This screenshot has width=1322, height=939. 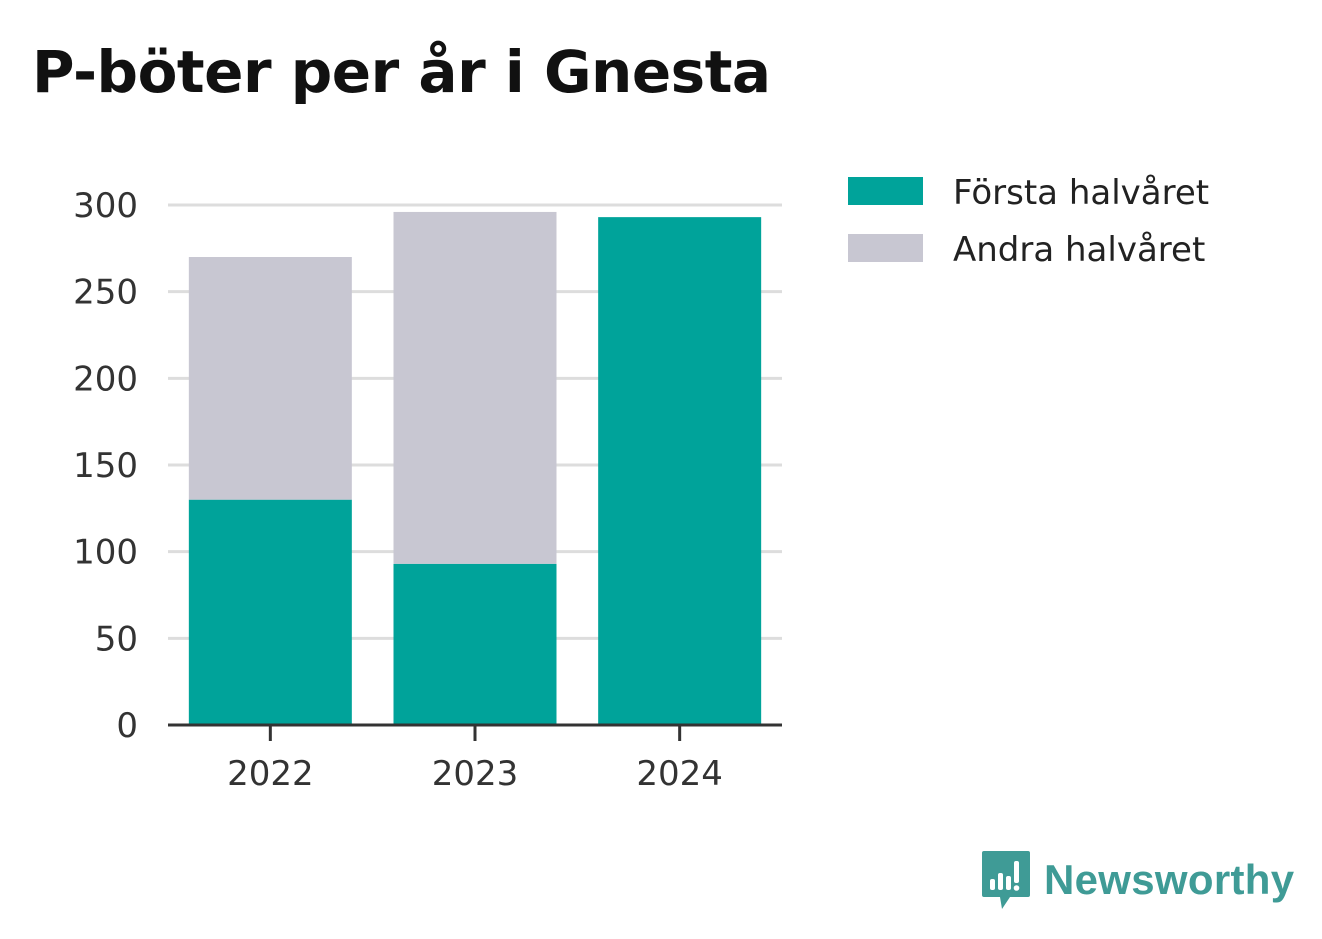 I want to click on y-tick-label: 200, so click(x=105, y=379).